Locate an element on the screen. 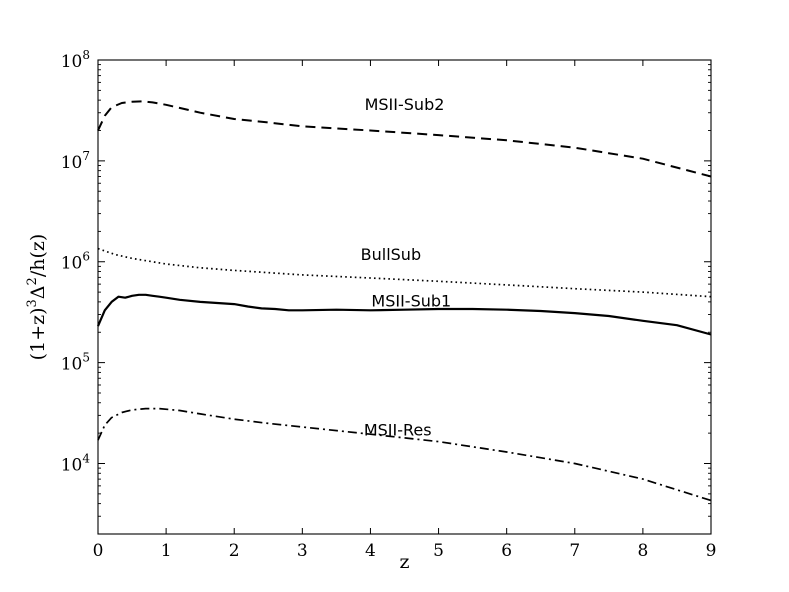 The image size is (789, 592). x-tick-label: 6 is located at coordinates (506, 551).